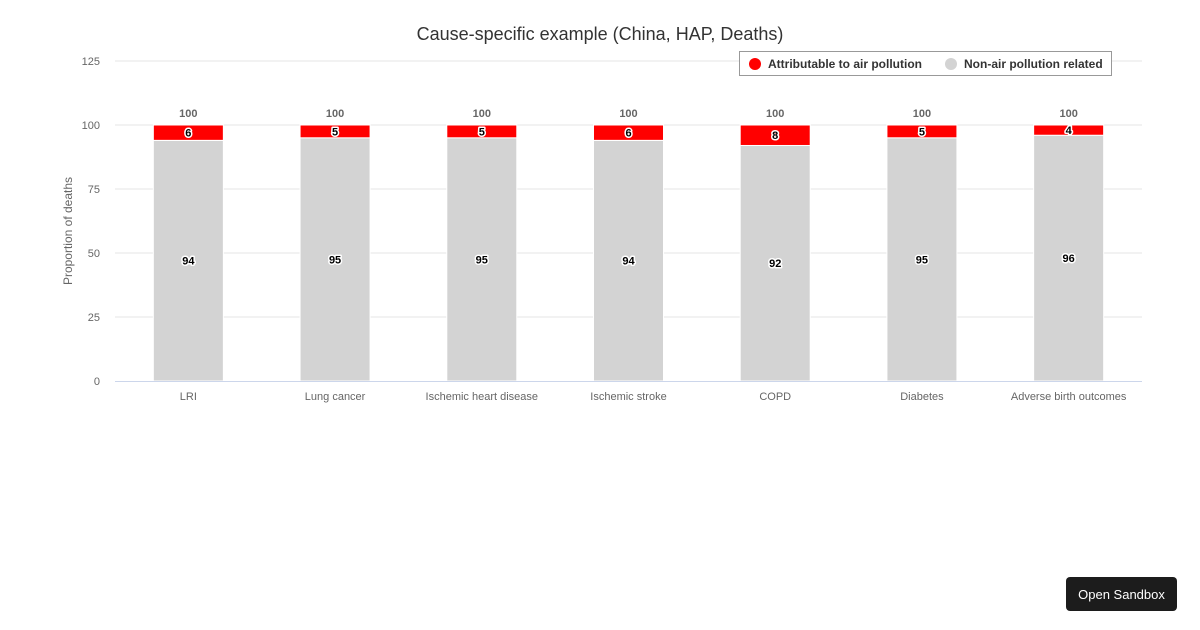 Image resolution: width=1200 pixels, height=630 pixels. Describe the element at coordinates (1121, 594) in the screenshot. I see `open-sandbox-button: Open Sandbox` at that location.